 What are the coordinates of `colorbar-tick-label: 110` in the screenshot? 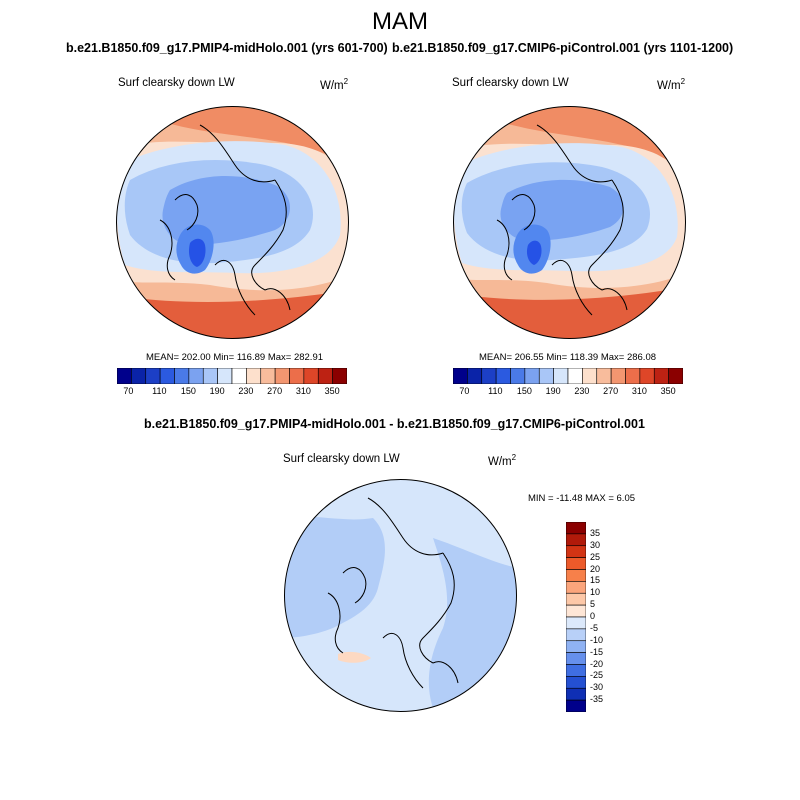 It's located at (159, 391).